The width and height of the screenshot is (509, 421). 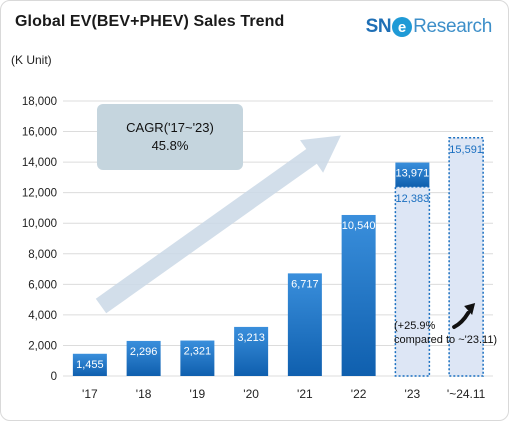 I want to click on sne-research-logo: SN e Research, so click(x=429, y=27).